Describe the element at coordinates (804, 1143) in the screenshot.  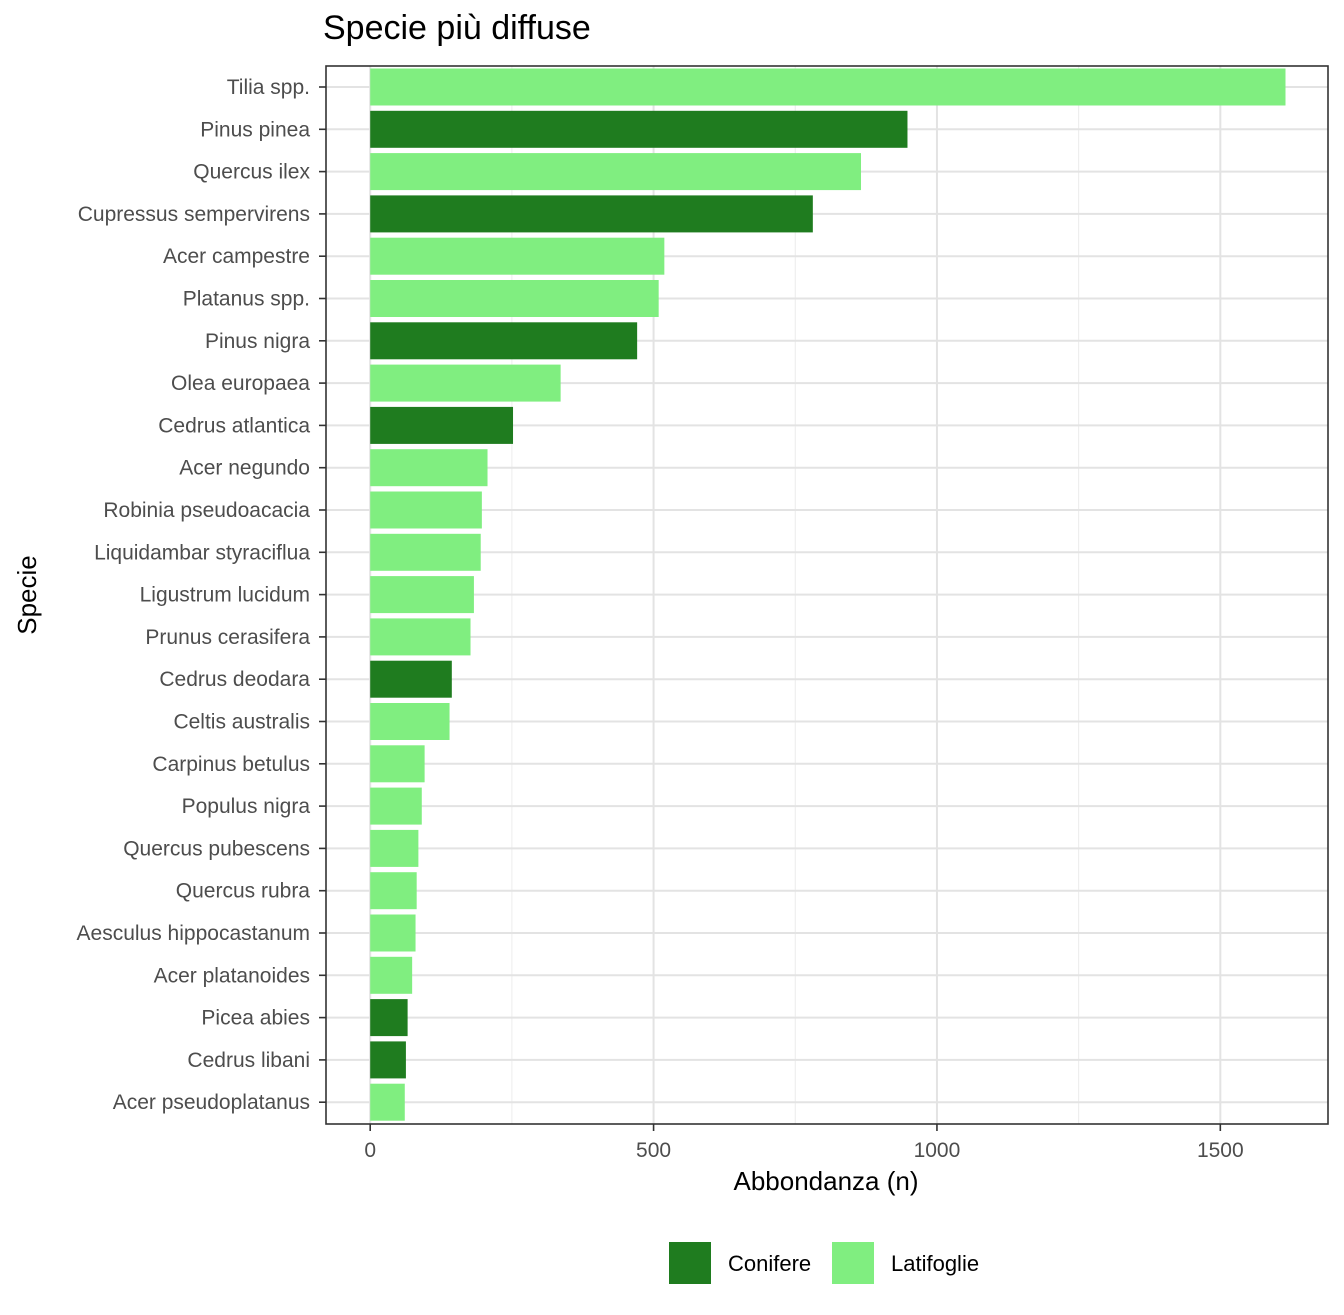
I see `x-axis-ticks: 0 500 1000 1500` at that location.